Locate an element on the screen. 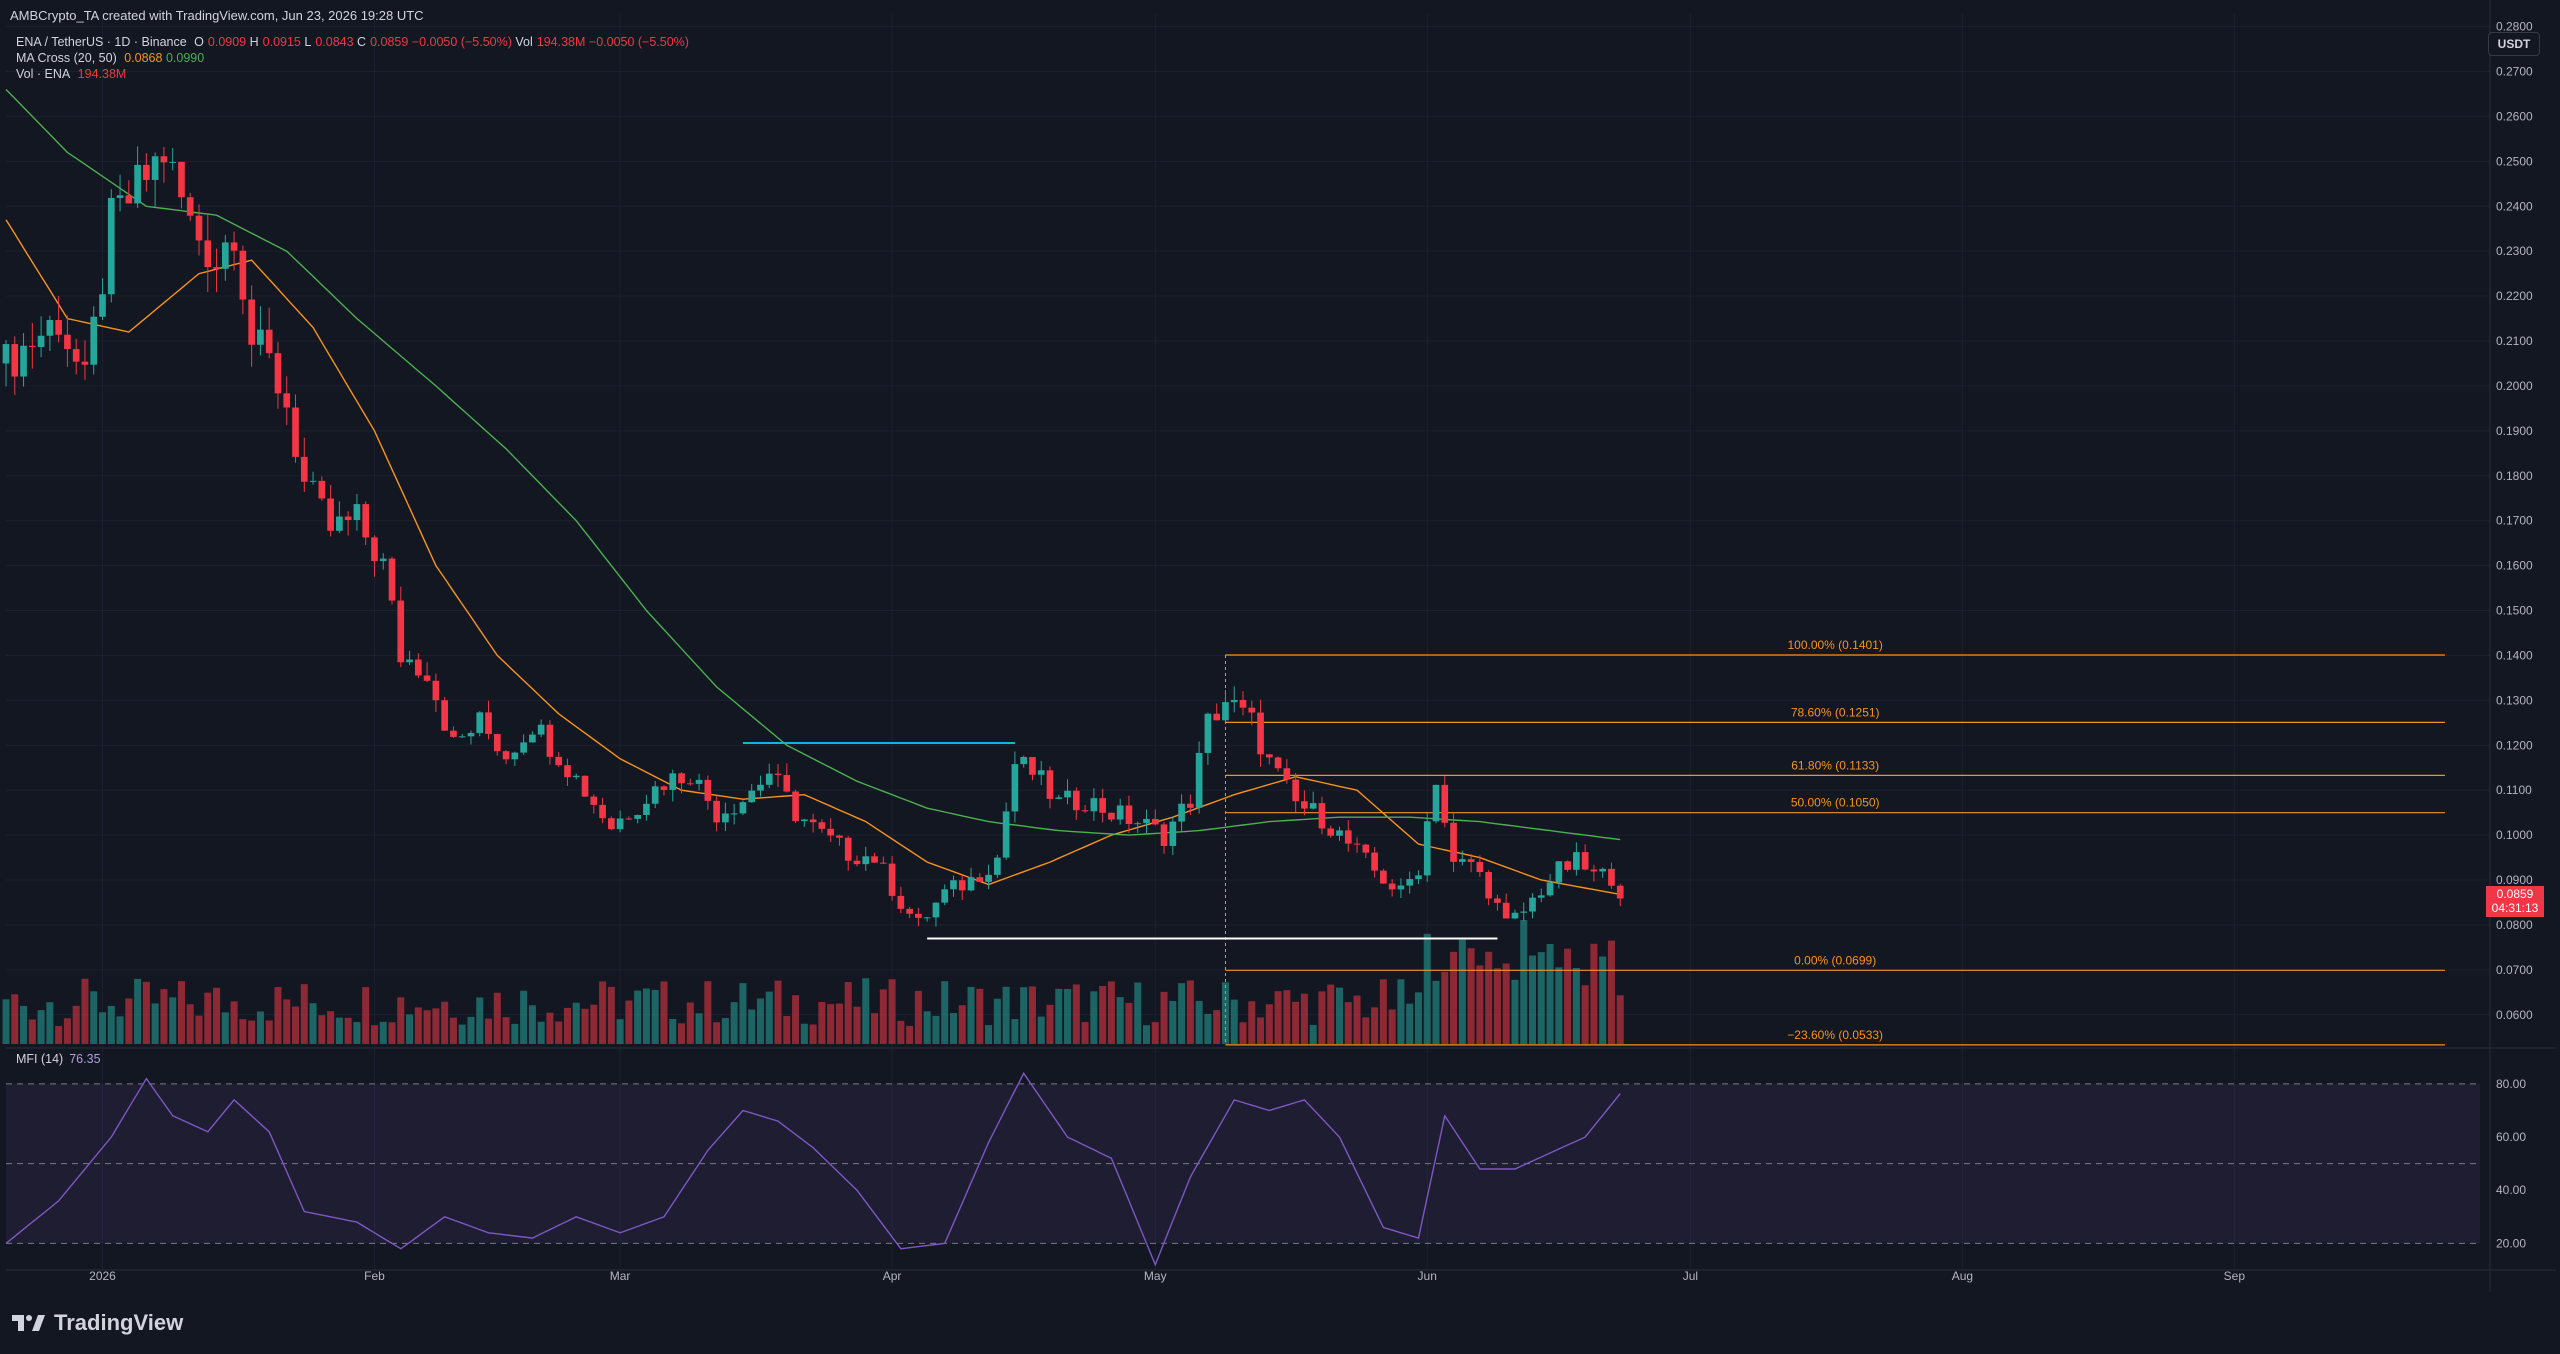 The image size is (2560, 1354). price-tick-label: 0.2300 is located at coordinates (2514, 251).